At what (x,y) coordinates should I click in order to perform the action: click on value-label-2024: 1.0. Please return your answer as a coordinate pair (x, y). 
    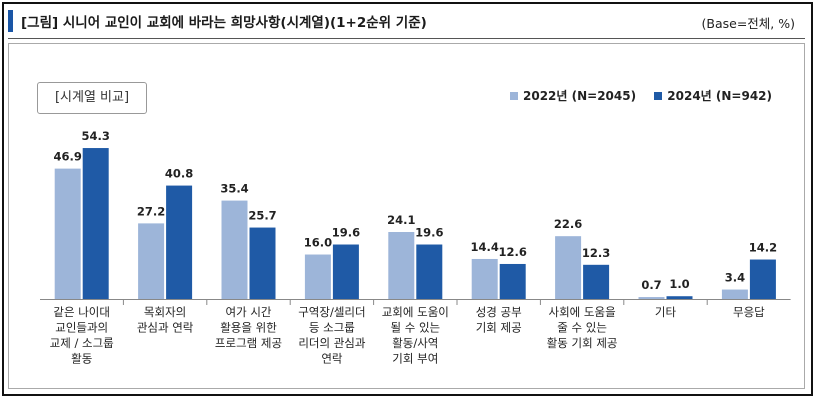
    Looking at the image, I should click on (679, 284).